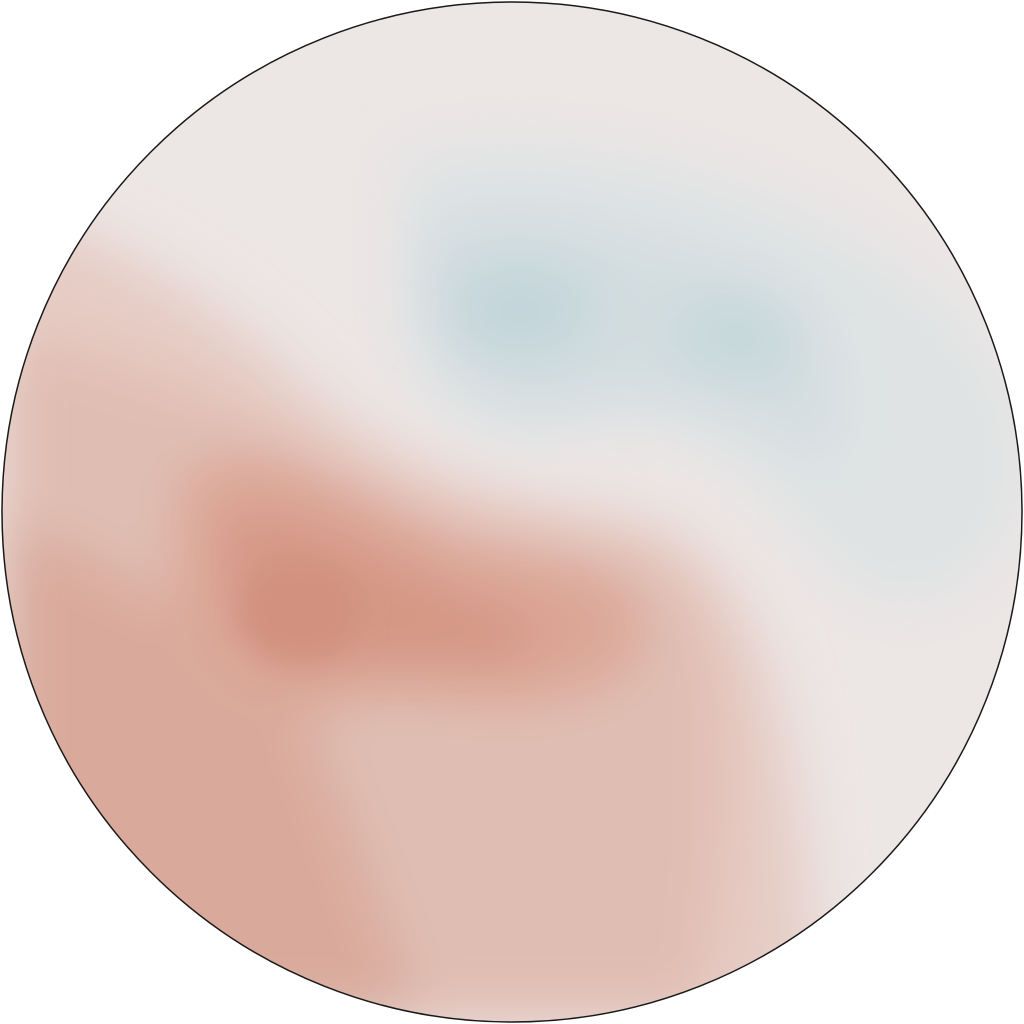 The height and width of the screenshot is (1024, 1024). I want to click on warm-core, so click(300, 610).